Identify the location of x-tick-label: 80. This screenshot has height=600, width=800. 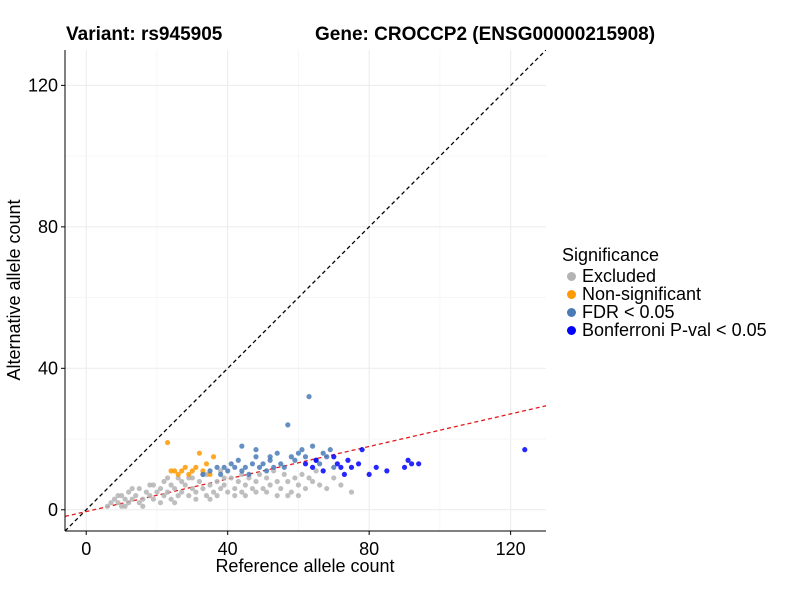
(369, 549).